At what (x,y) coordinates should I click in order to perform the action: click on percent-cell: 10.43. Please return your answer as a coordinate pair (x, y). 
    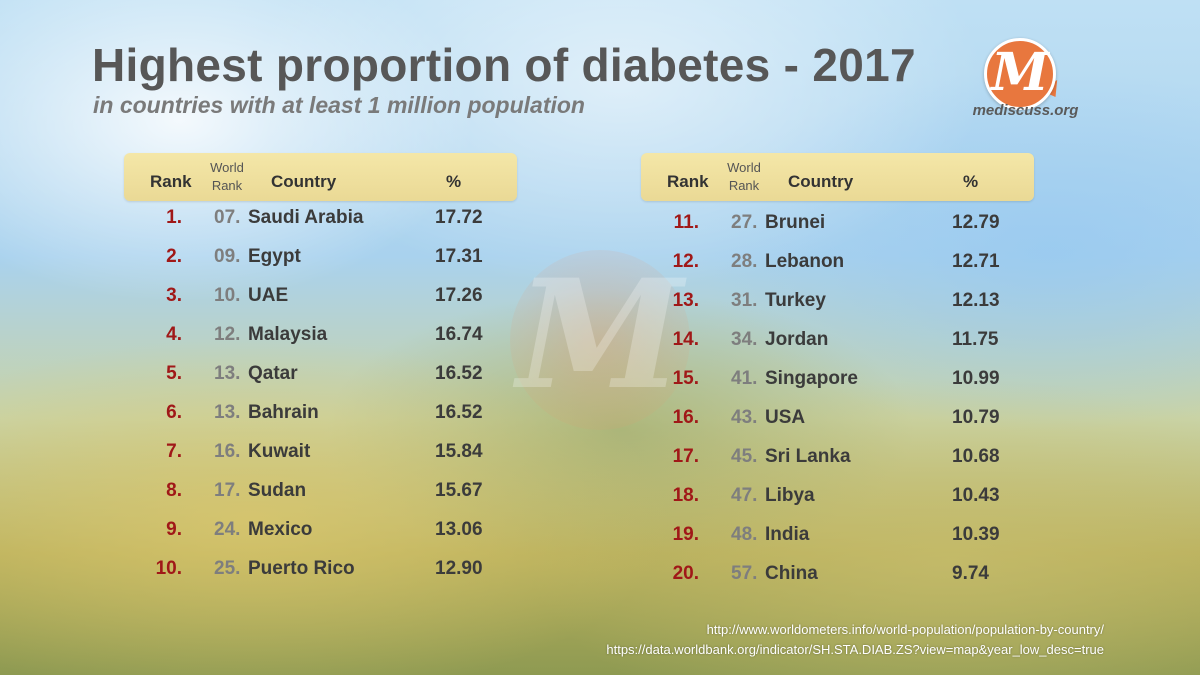
    Looking at the image, I should click on (976, 495).